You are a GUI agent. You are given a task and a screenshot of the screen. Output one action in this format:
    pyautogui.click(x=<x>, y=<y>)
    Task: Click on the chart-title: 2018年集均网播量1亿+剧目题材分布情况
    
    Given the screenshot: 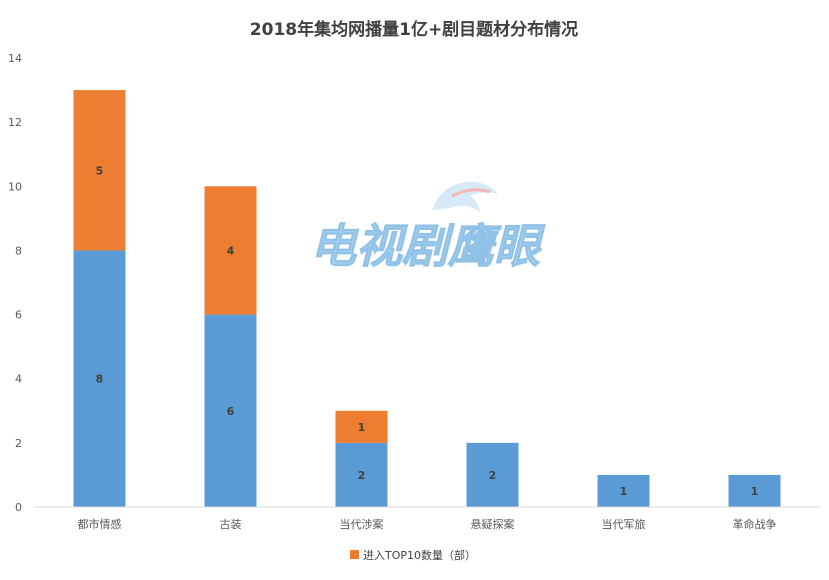 What is the action you would take?
    pyautogui.click(x=414, y=29)
    